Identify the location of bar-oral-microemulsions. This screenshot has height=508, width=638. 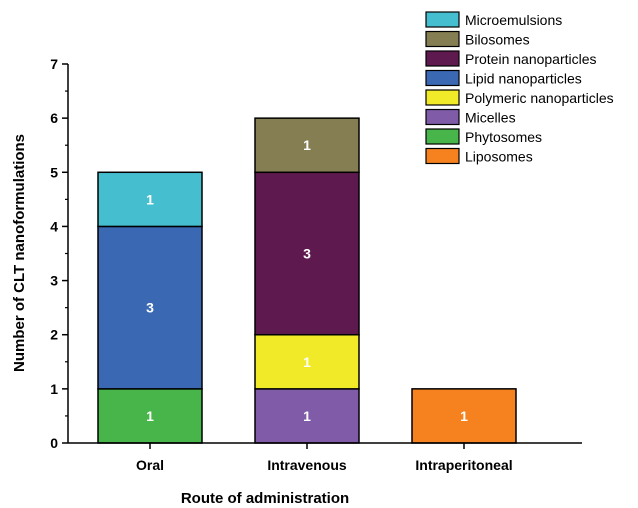
(150, 199).